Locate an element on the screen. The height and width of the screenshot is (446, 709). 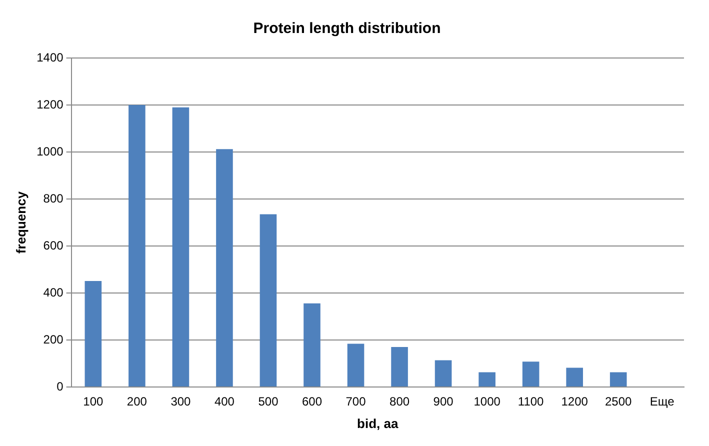
y-tick-label: 600 is located at coordinates (53, 245).